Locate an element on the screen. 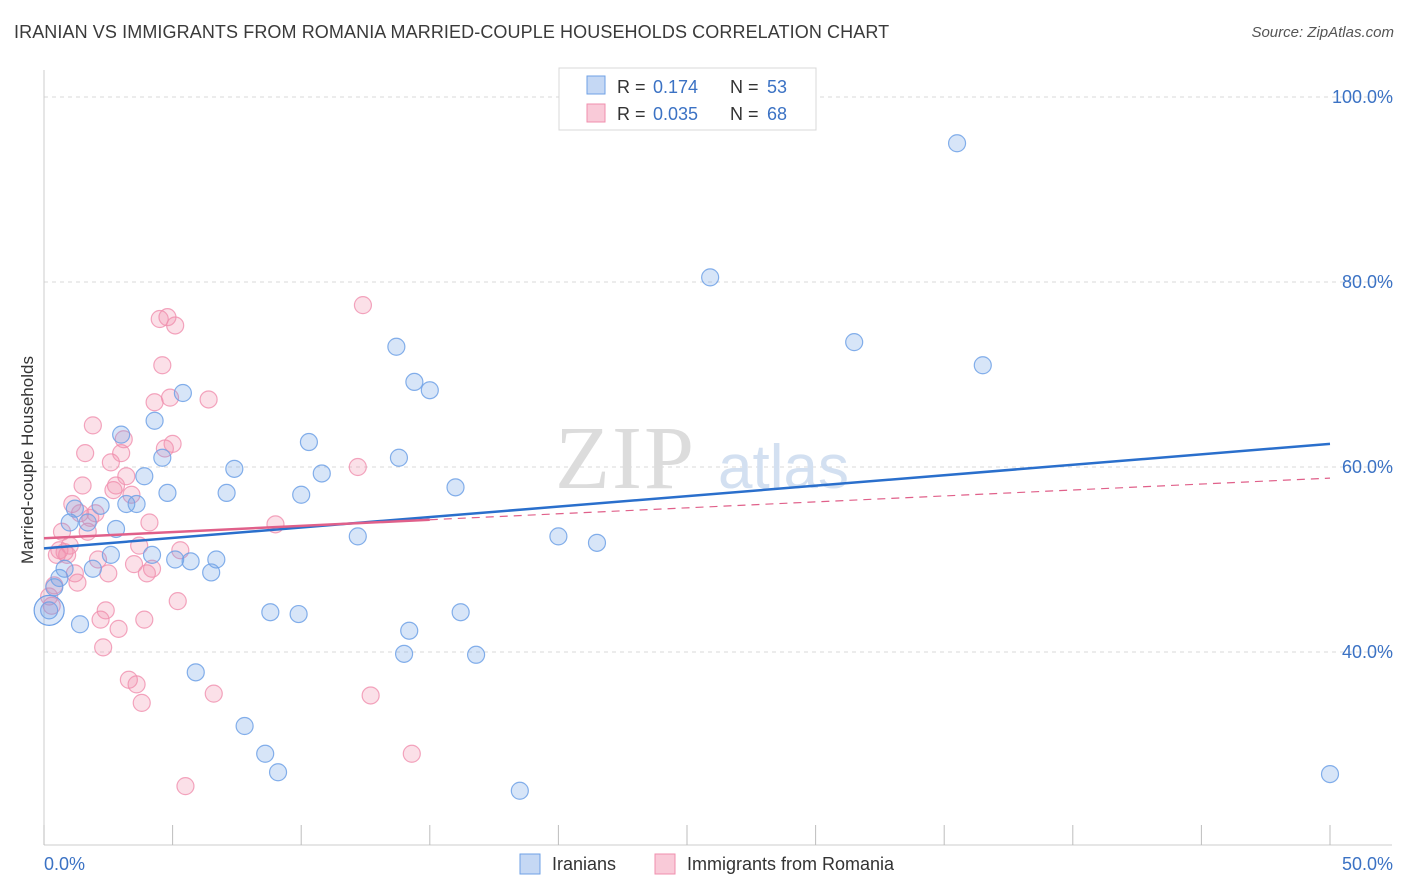  legend-top-romania-swatch is located at coordinates (596, 113).